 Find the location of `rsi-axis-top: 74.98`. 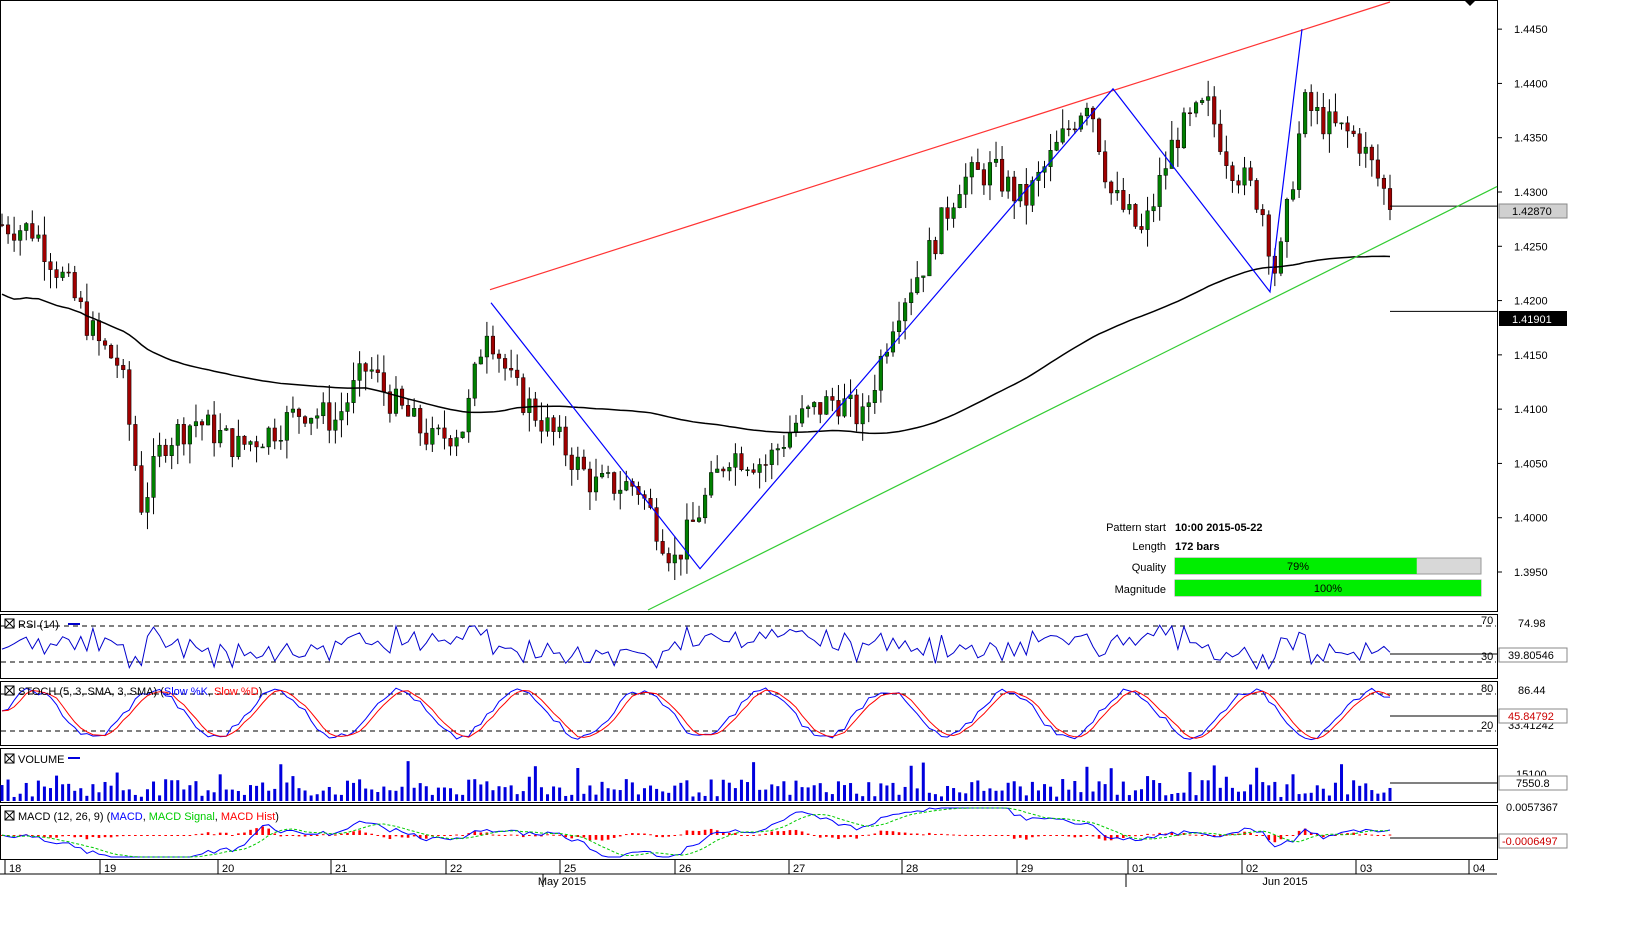

rsi-axis-top: 74.98 is located at coordinates (1532, 624).